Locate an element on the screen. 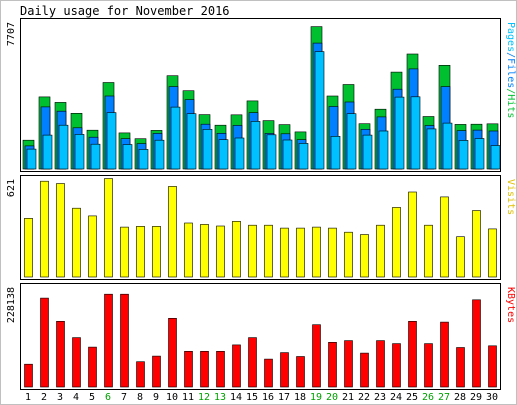 The height and width of the screenshot is (405, 517). day-label-23: 23 is located at coordinates (380, 397).